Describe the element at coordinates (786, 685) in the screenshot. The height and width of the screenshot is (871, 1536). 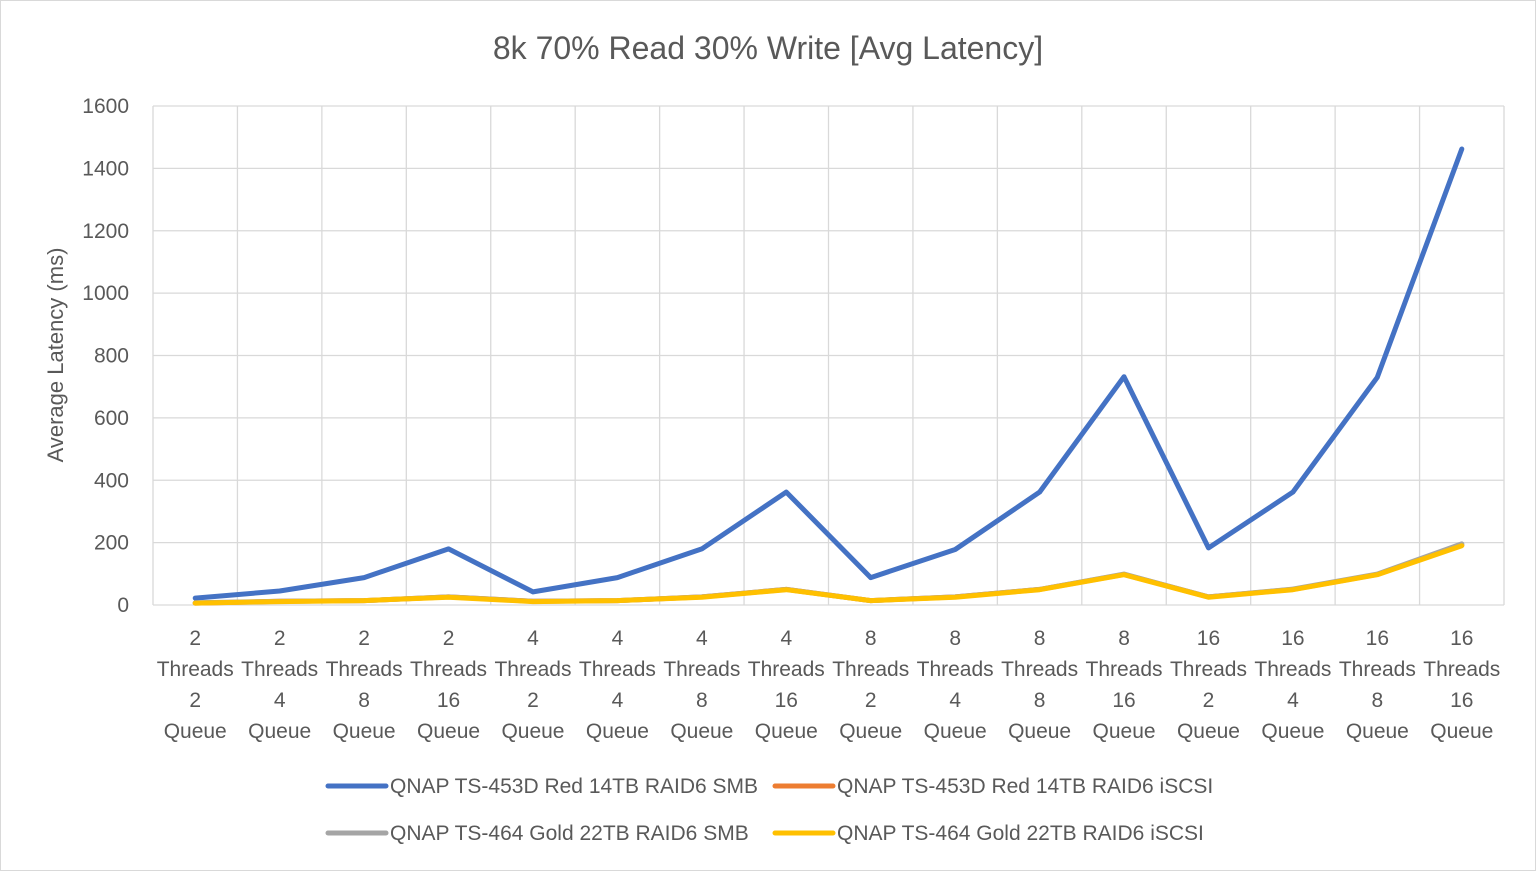
I see `x-tick-label: 4 Threads 16 Queue` at that location.